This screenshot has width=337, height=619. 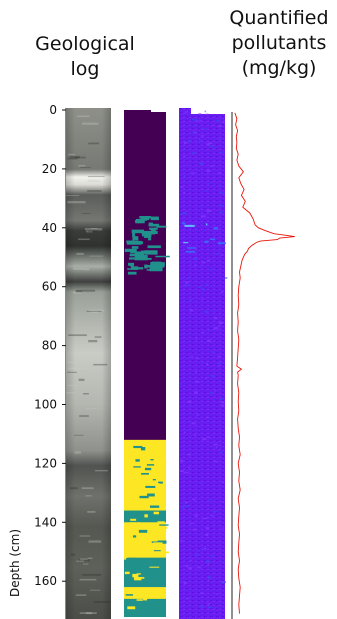 What do you see at coordinates (45, 522) in the screenshot?
I see `depth-tick-label: 140` at bounding box center [45, 522].